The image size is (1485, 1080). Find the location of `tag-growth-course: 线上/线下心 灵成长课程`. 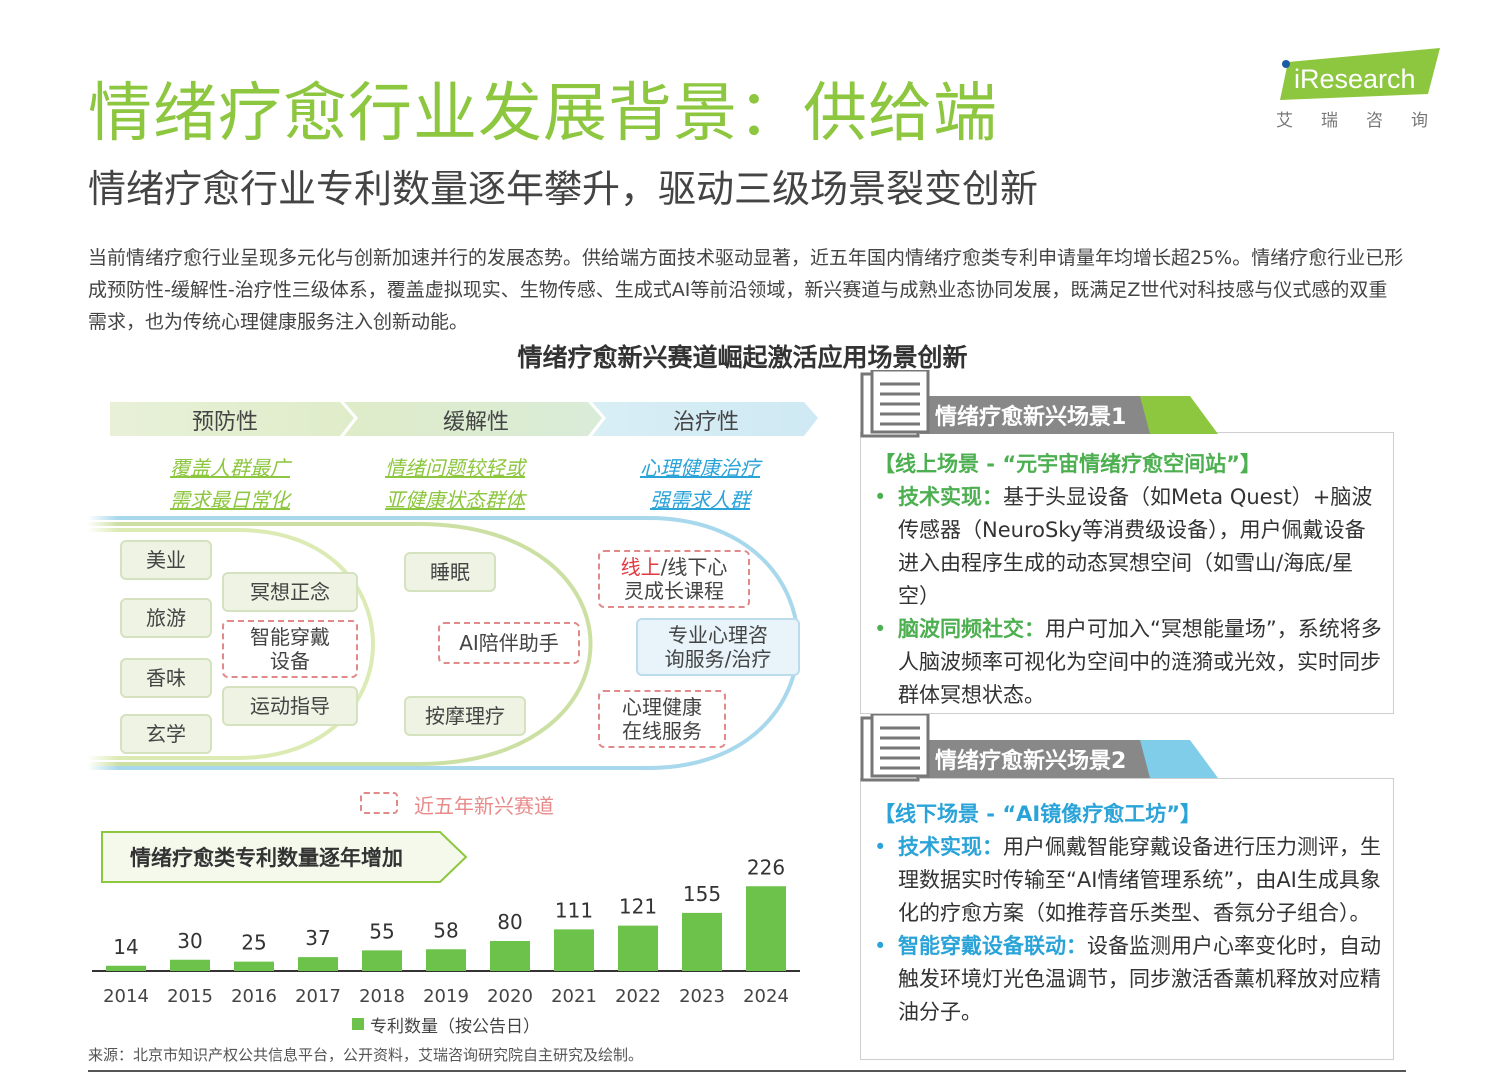

tag-growth-course: 线上/线下心 灵成长课程 is located at coordinates (674, 579).